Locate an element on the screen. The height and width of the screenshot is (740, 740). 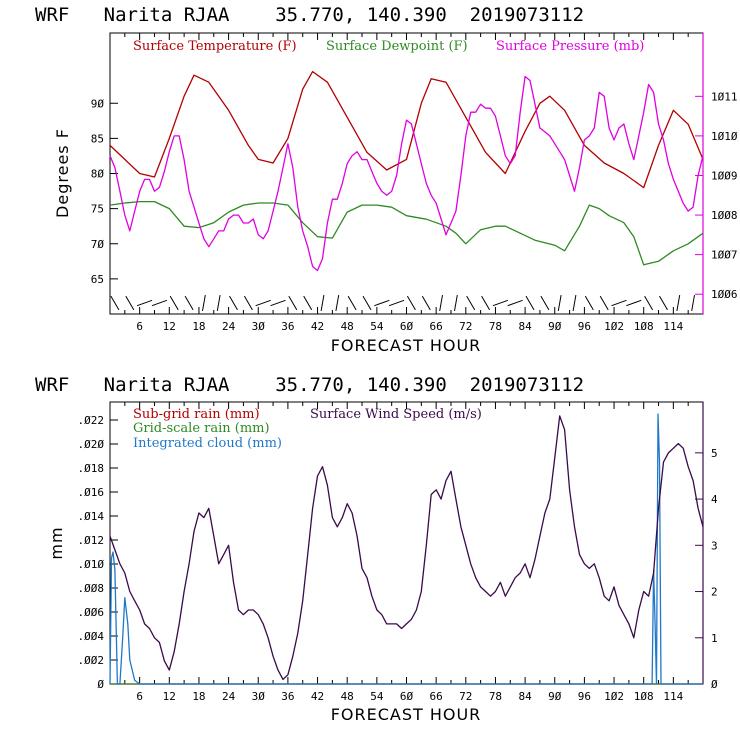
legend-temperature: Surface Temperature (F) is located at coordinates (215, 46).